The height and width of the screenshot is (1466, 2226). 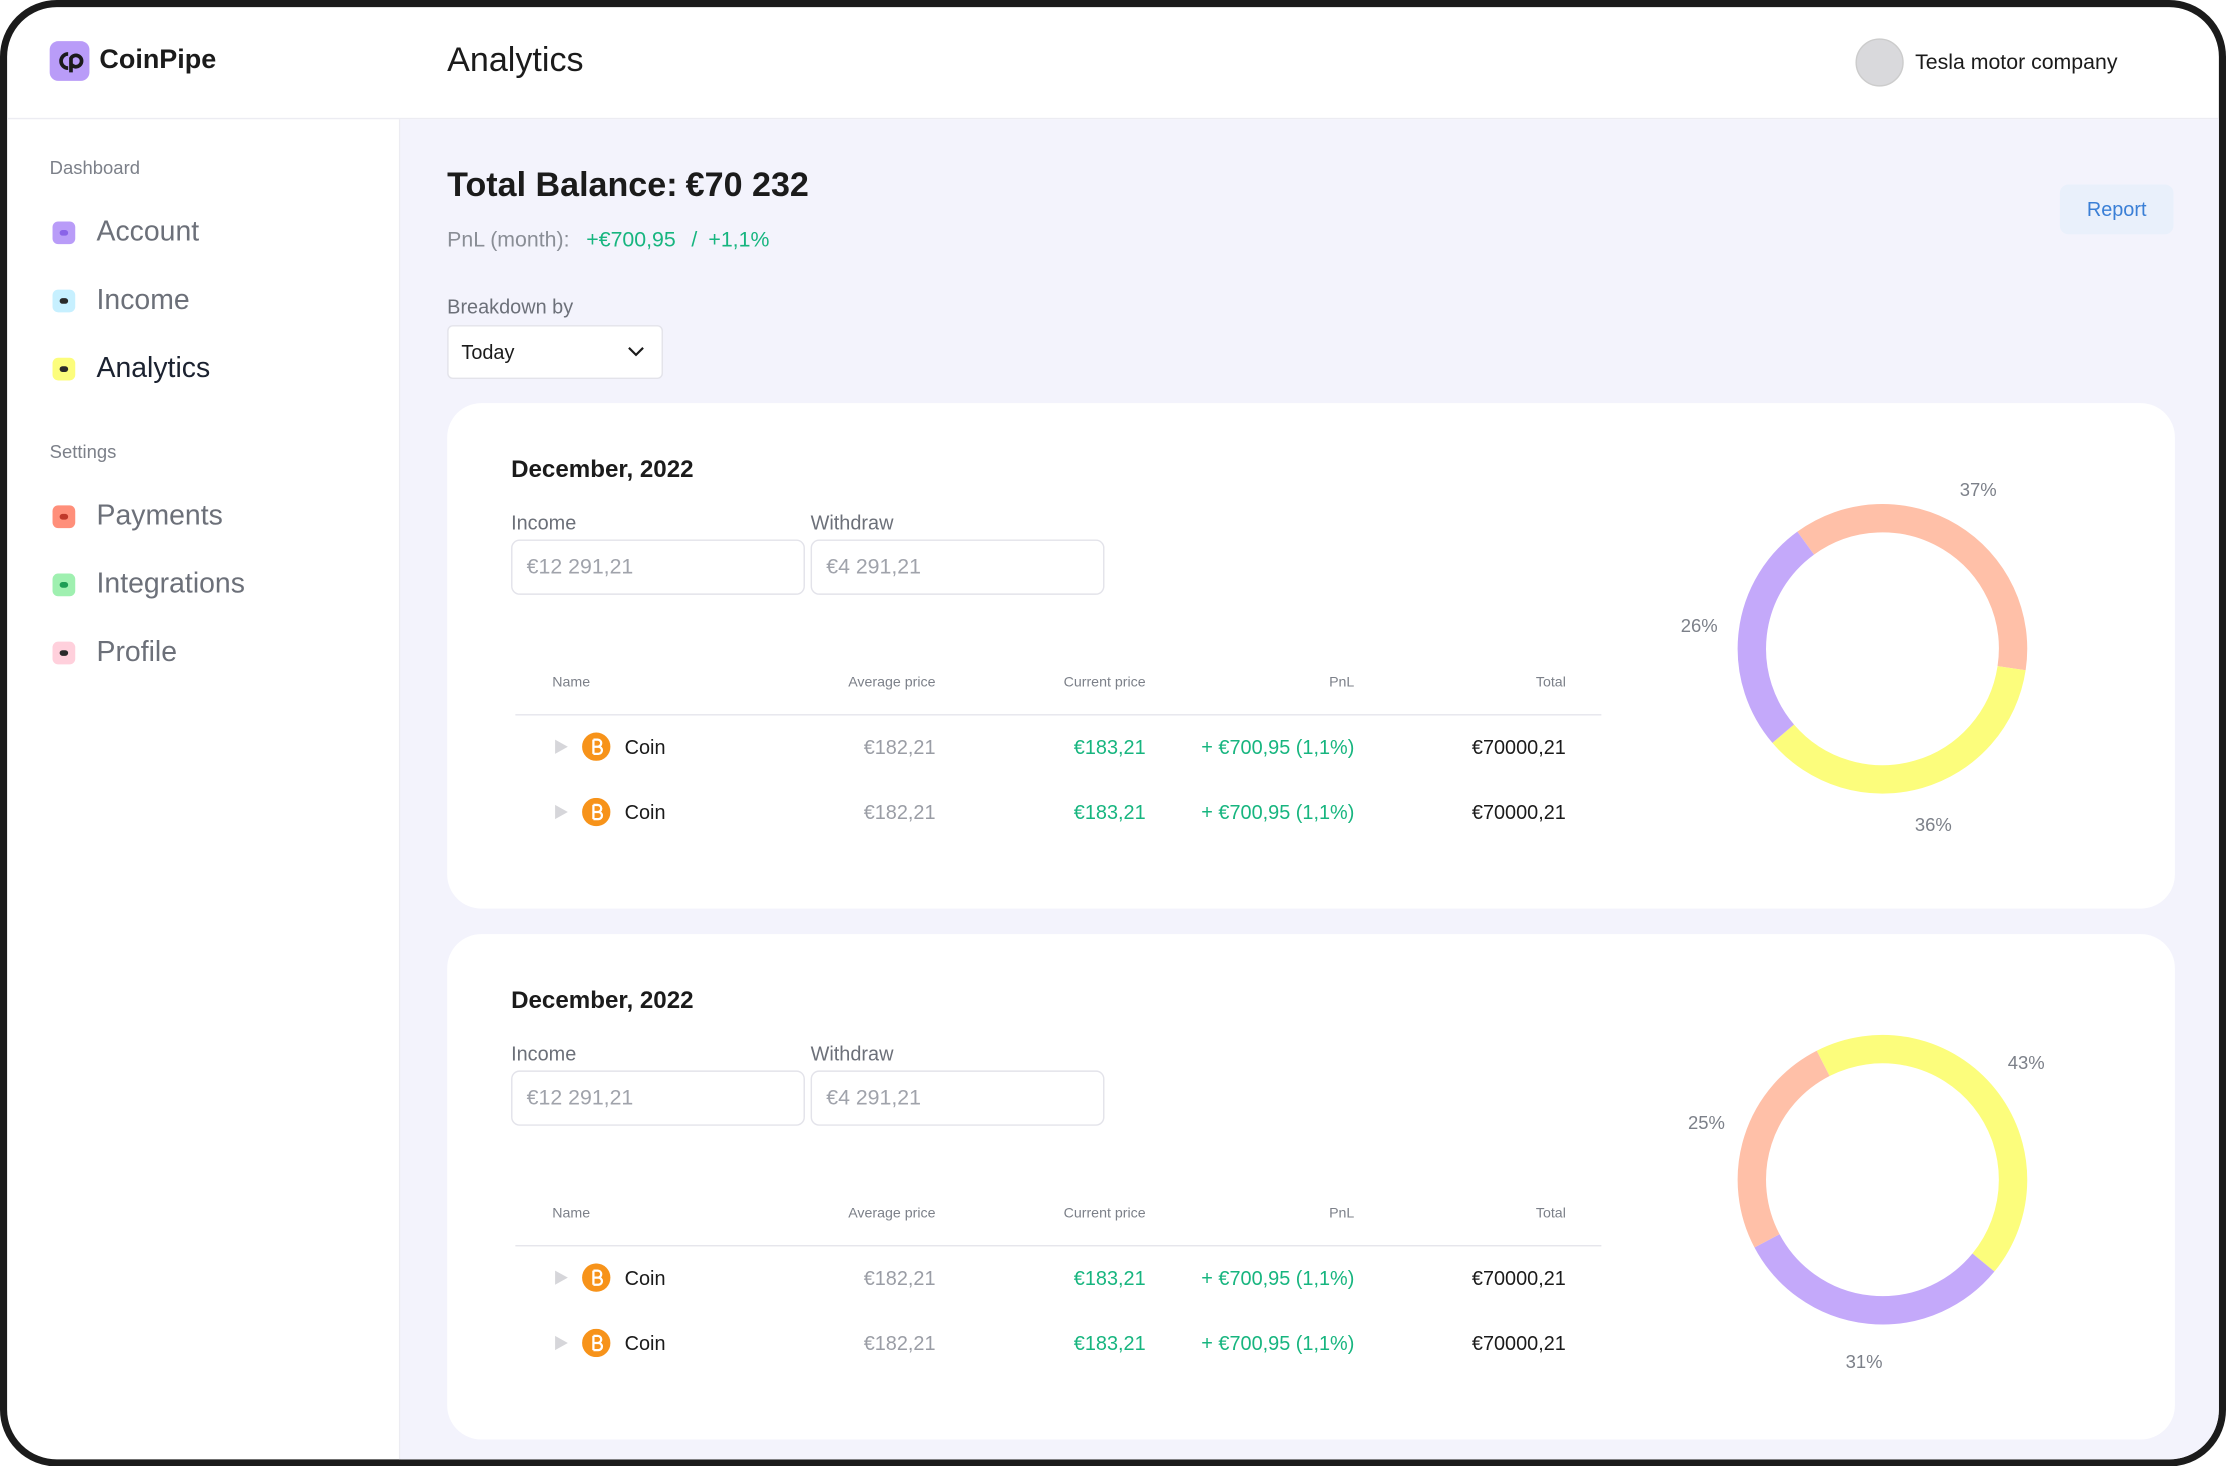 I want to click on logo-text: CoinPipe, so click(x=158, y=60).